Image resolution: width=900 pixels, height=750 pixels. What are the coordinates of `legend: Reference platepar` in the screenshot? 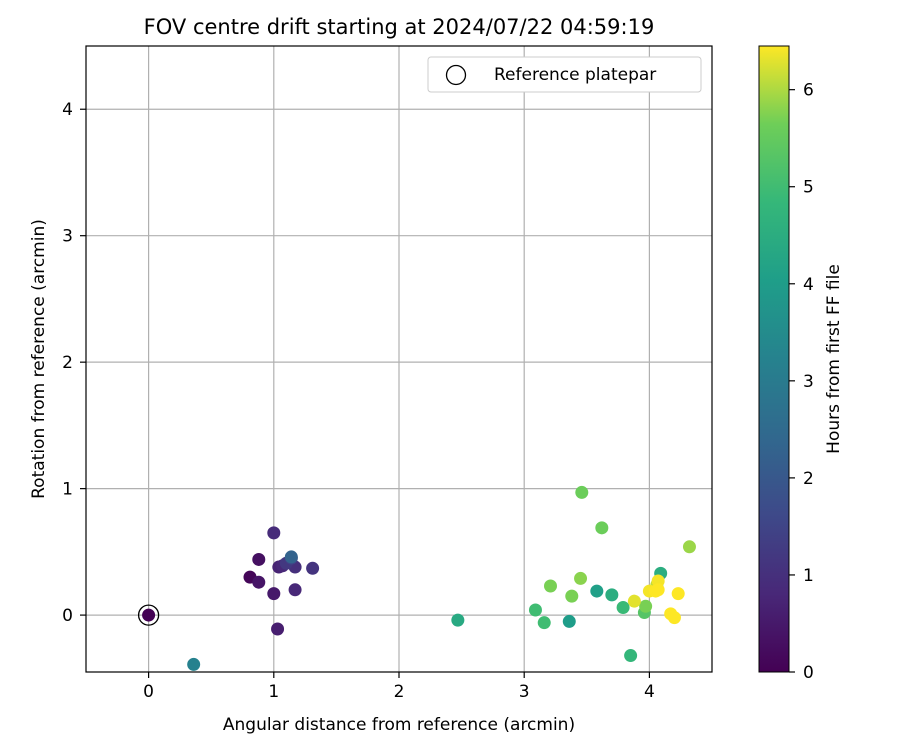 It's located at (564, 74).